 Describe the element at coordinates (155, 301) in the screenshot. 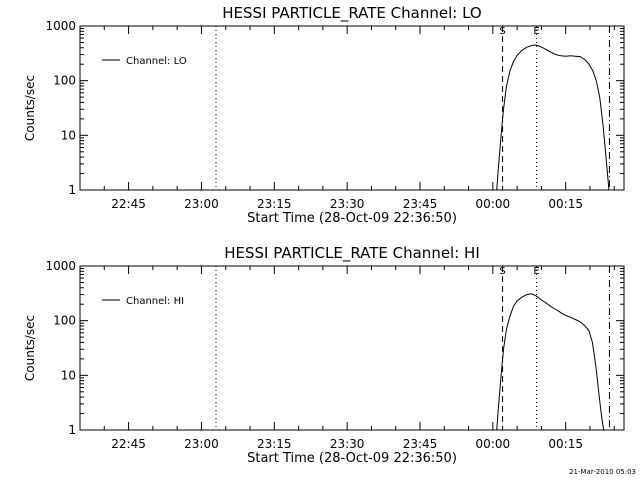

I see `legend-label: Channel: HI` at that location.